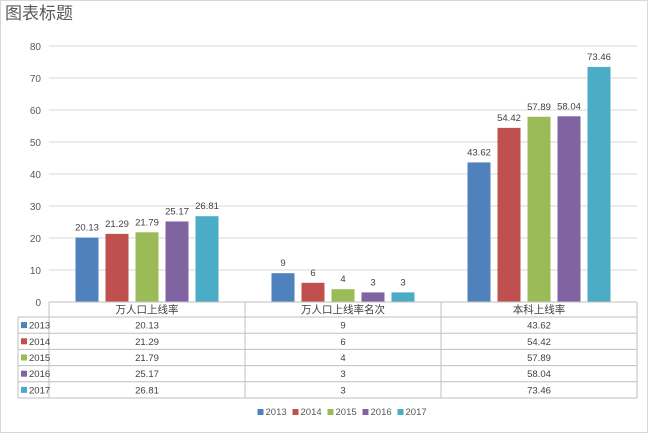 Image resolution: width=648 pixels, height=433 pixels. I want to click on table-cell: 6, so click(342, 342).